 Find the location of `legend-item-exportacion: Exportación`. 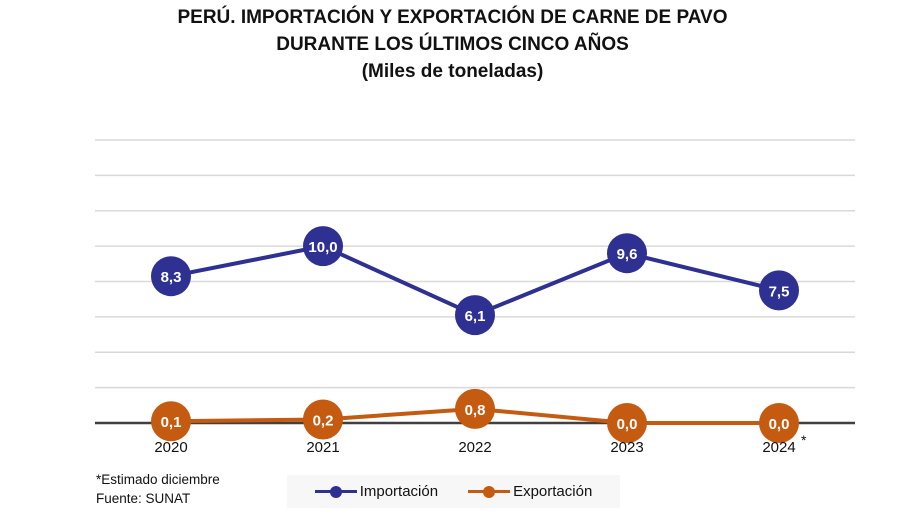

legend-item-exportacion: Exportación is located at coordinates (530, 491).